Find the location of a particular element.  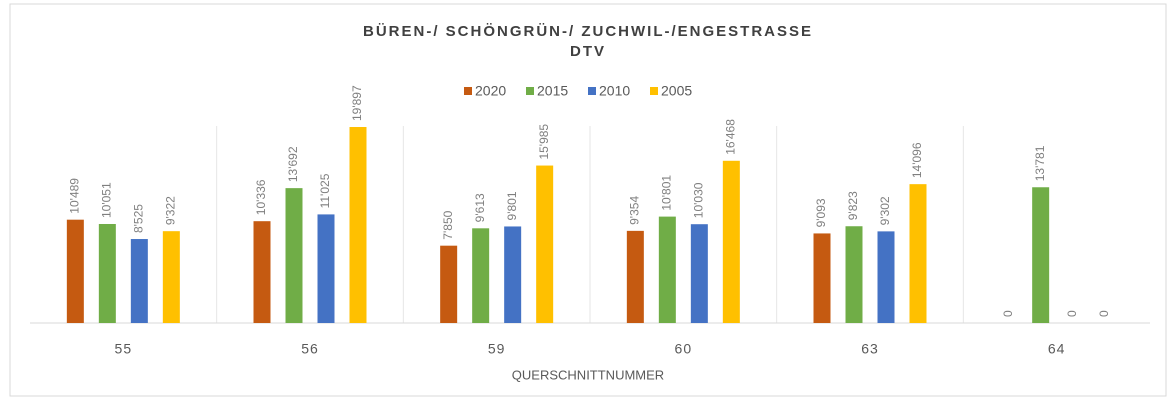

value-label: 9'823 is located at coordinates (853, 205).